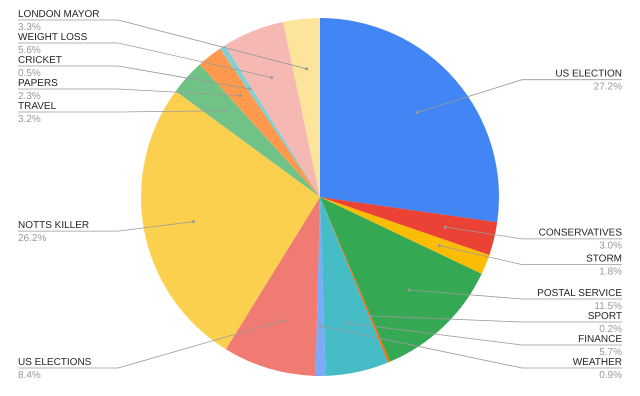  I want to click on data-label: 0.5%, so click(29, 73).